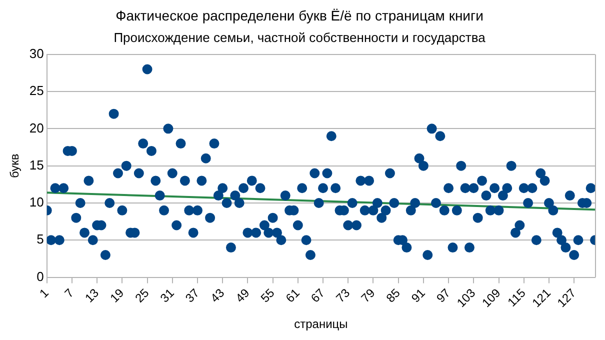  Describe the element at coordinates (321, 324) in the screenshot. I see `x-axis-title: страницы` at that location.